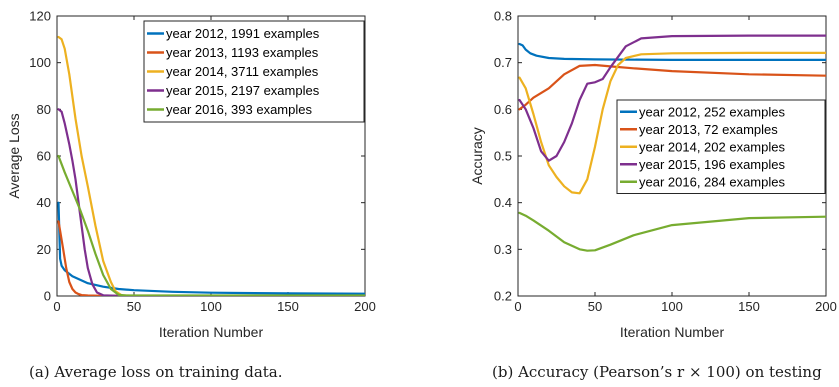 Image resolution: width=839 pixels, height=387 pixels. Describe the element at coordinates (712, 181) in the screenshot. I see `legend-entry-5: year 2016, 284 examples` at that location.